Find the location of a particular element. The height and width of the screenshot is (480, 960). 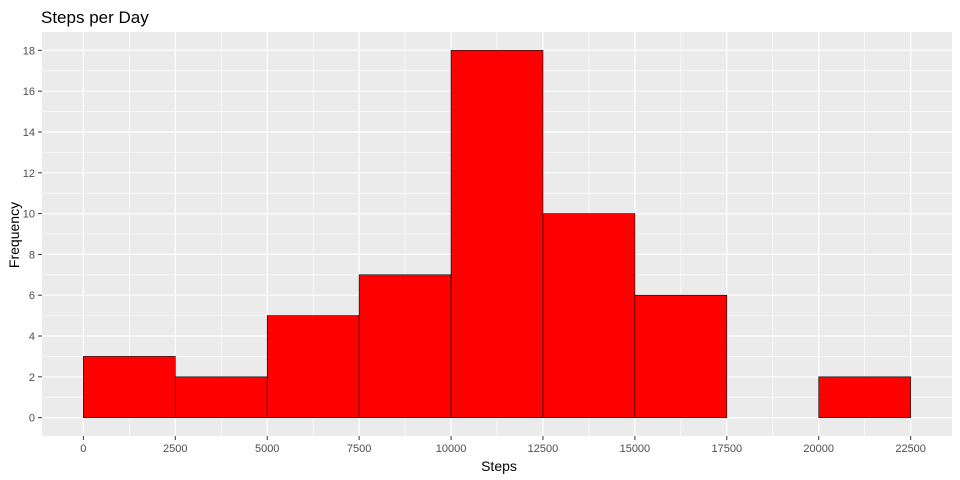

x-tick-label: 15000 is located at coordinates (635, 449).